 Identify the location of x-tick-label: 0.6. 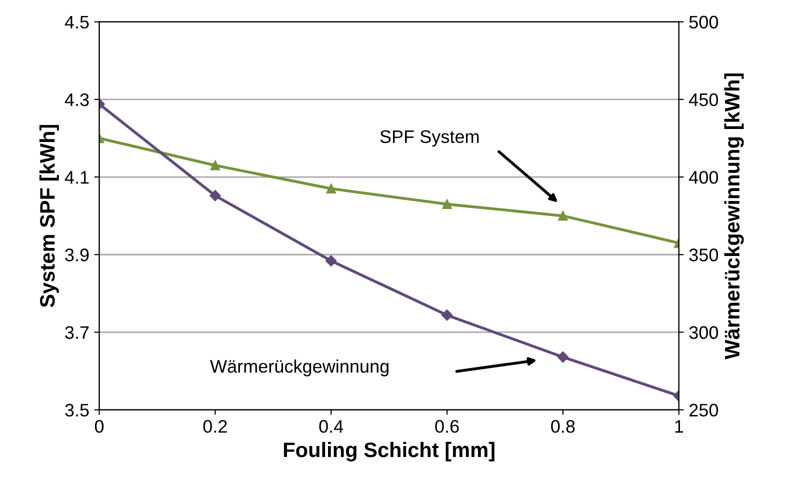
(447, 426).